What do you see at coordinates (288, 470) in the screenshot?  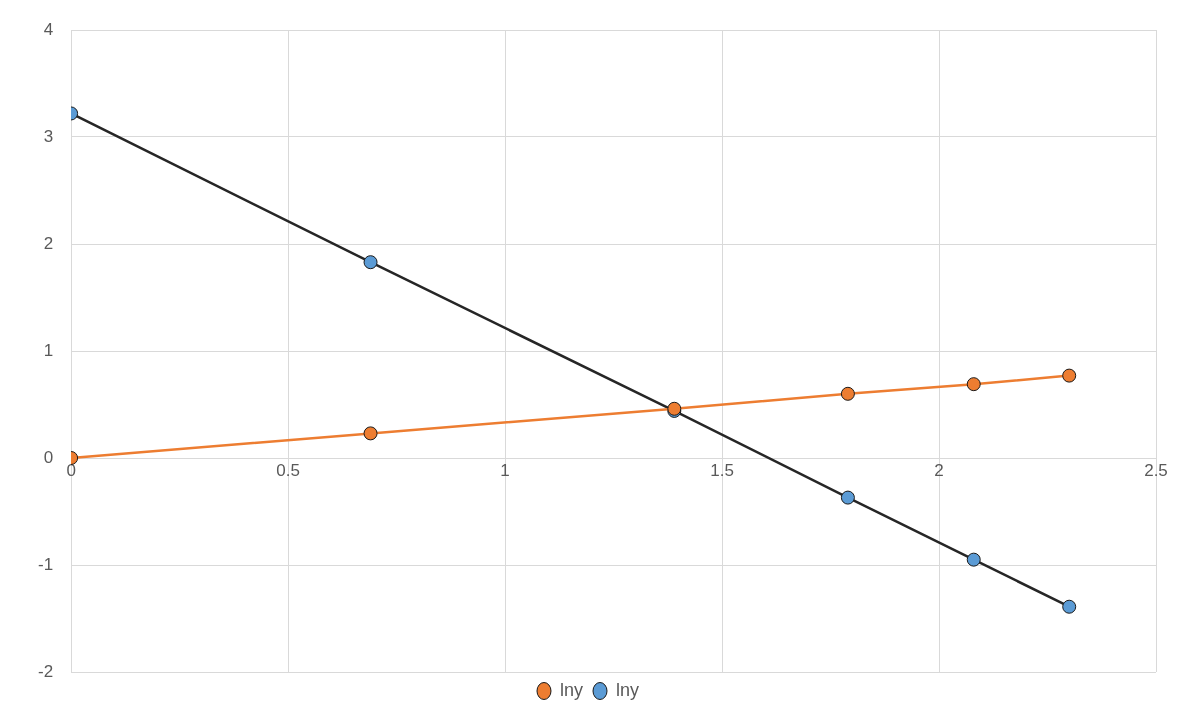 I see `x-tick-label: 0.5` at bounding box center [288, 470].